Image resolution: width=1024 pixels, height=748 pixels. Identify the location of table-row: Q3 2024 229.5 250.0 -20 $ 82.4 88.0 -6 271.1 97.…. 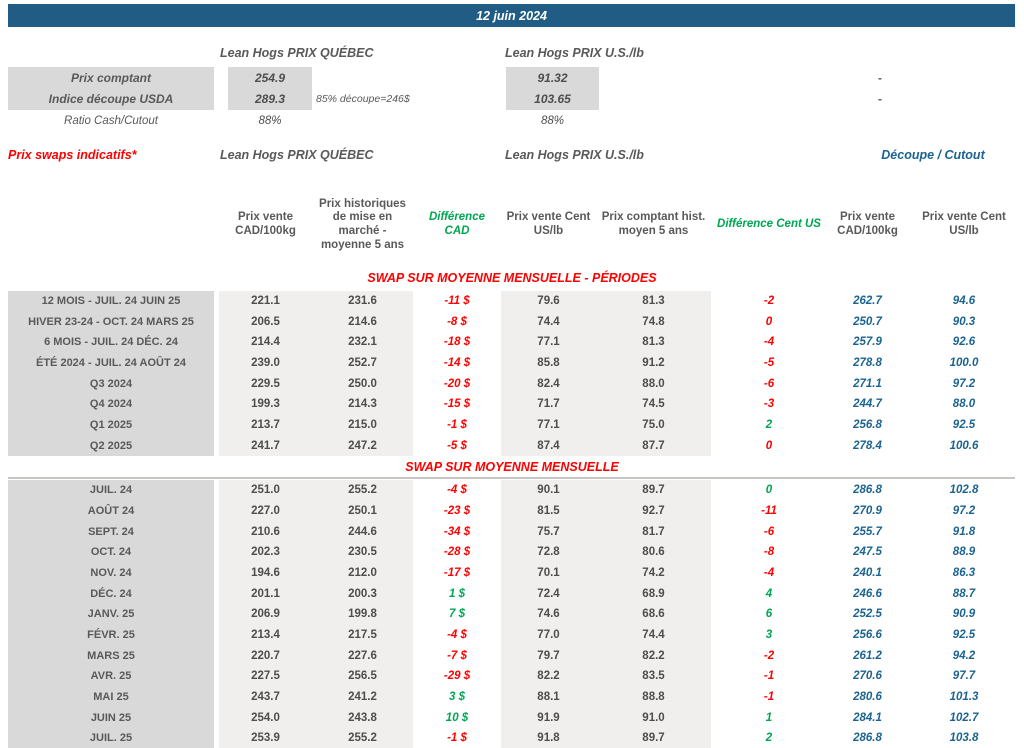
(512, 383).